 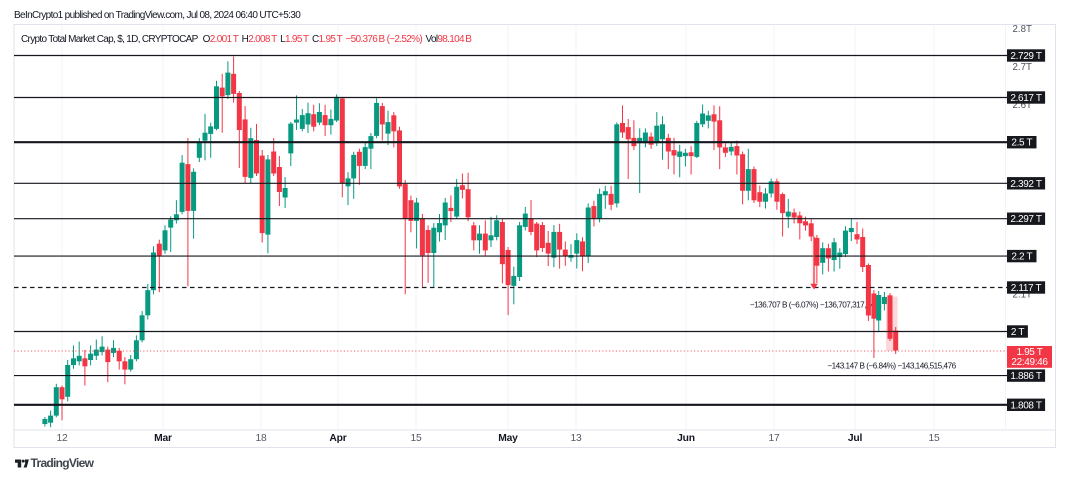 What do you see at coordinates (1026, 98) in the screenshot?
I see `svg-text: 2.617 T` at bounding box center [1026, 98].